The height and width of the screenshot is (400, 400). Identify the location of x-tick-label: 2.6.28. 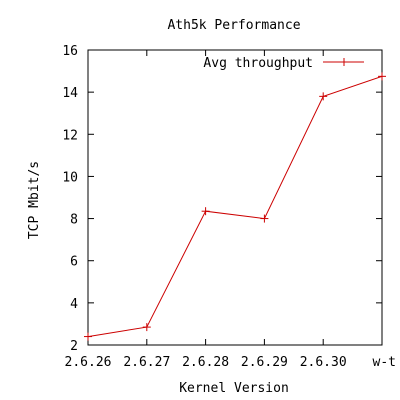
(205, 362).